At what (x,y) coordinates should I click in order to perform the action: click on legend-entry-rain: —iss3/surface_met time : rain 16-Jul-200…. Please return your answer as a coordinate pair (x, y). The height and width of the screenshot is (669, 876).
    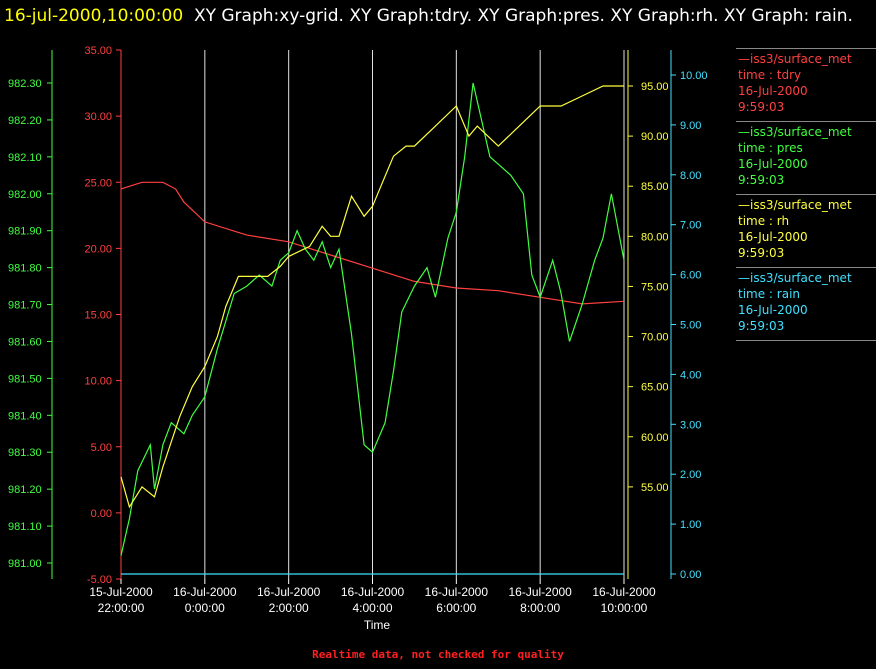
    Looking at the image, I should click on (806, 304).